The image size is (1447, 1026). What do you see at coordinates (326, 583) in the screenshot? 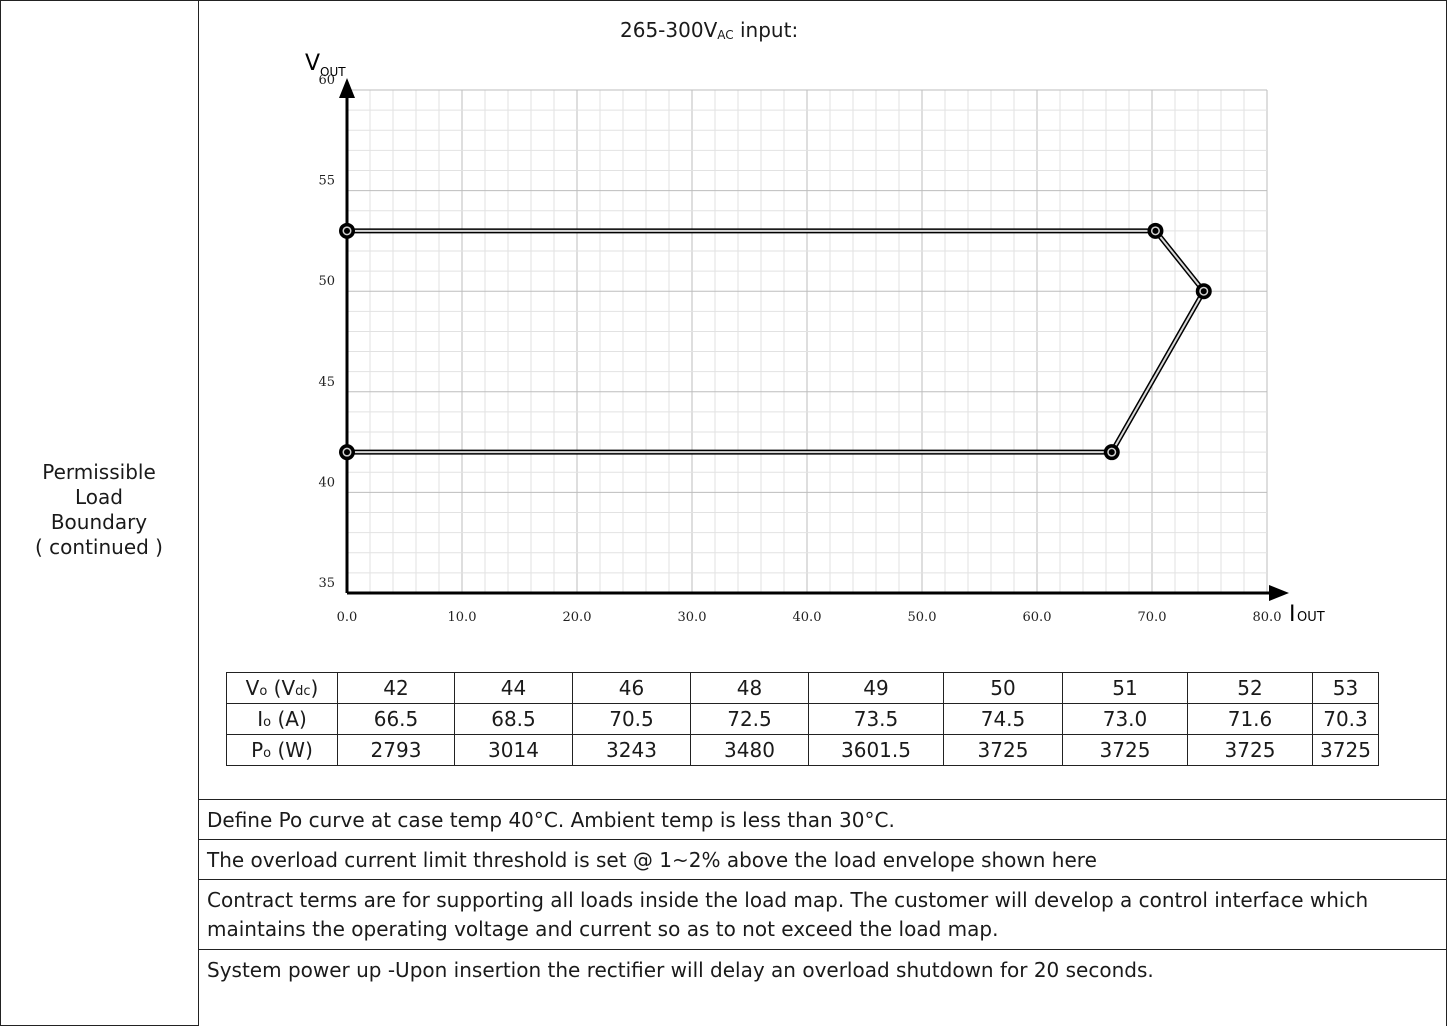
I see `y-tick-label: 35` at bounding box center [326, 583].